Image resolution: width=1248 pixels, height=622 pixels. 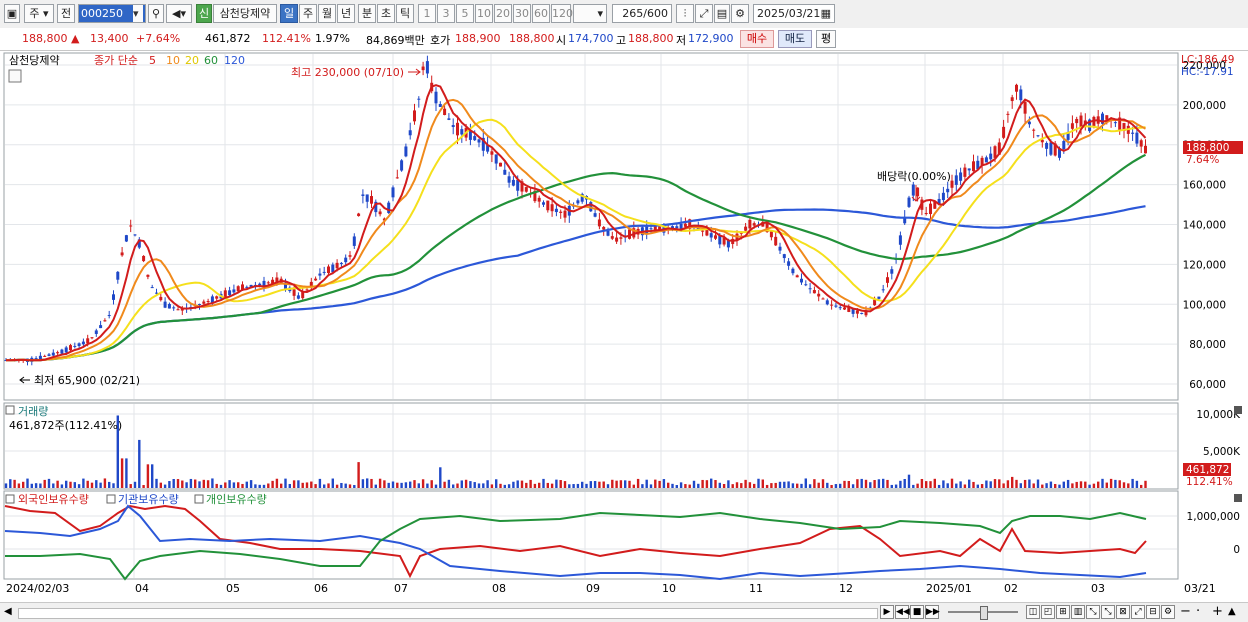 I want to click on tool-8-icon: ⤢, so click(x=1138, y=612).